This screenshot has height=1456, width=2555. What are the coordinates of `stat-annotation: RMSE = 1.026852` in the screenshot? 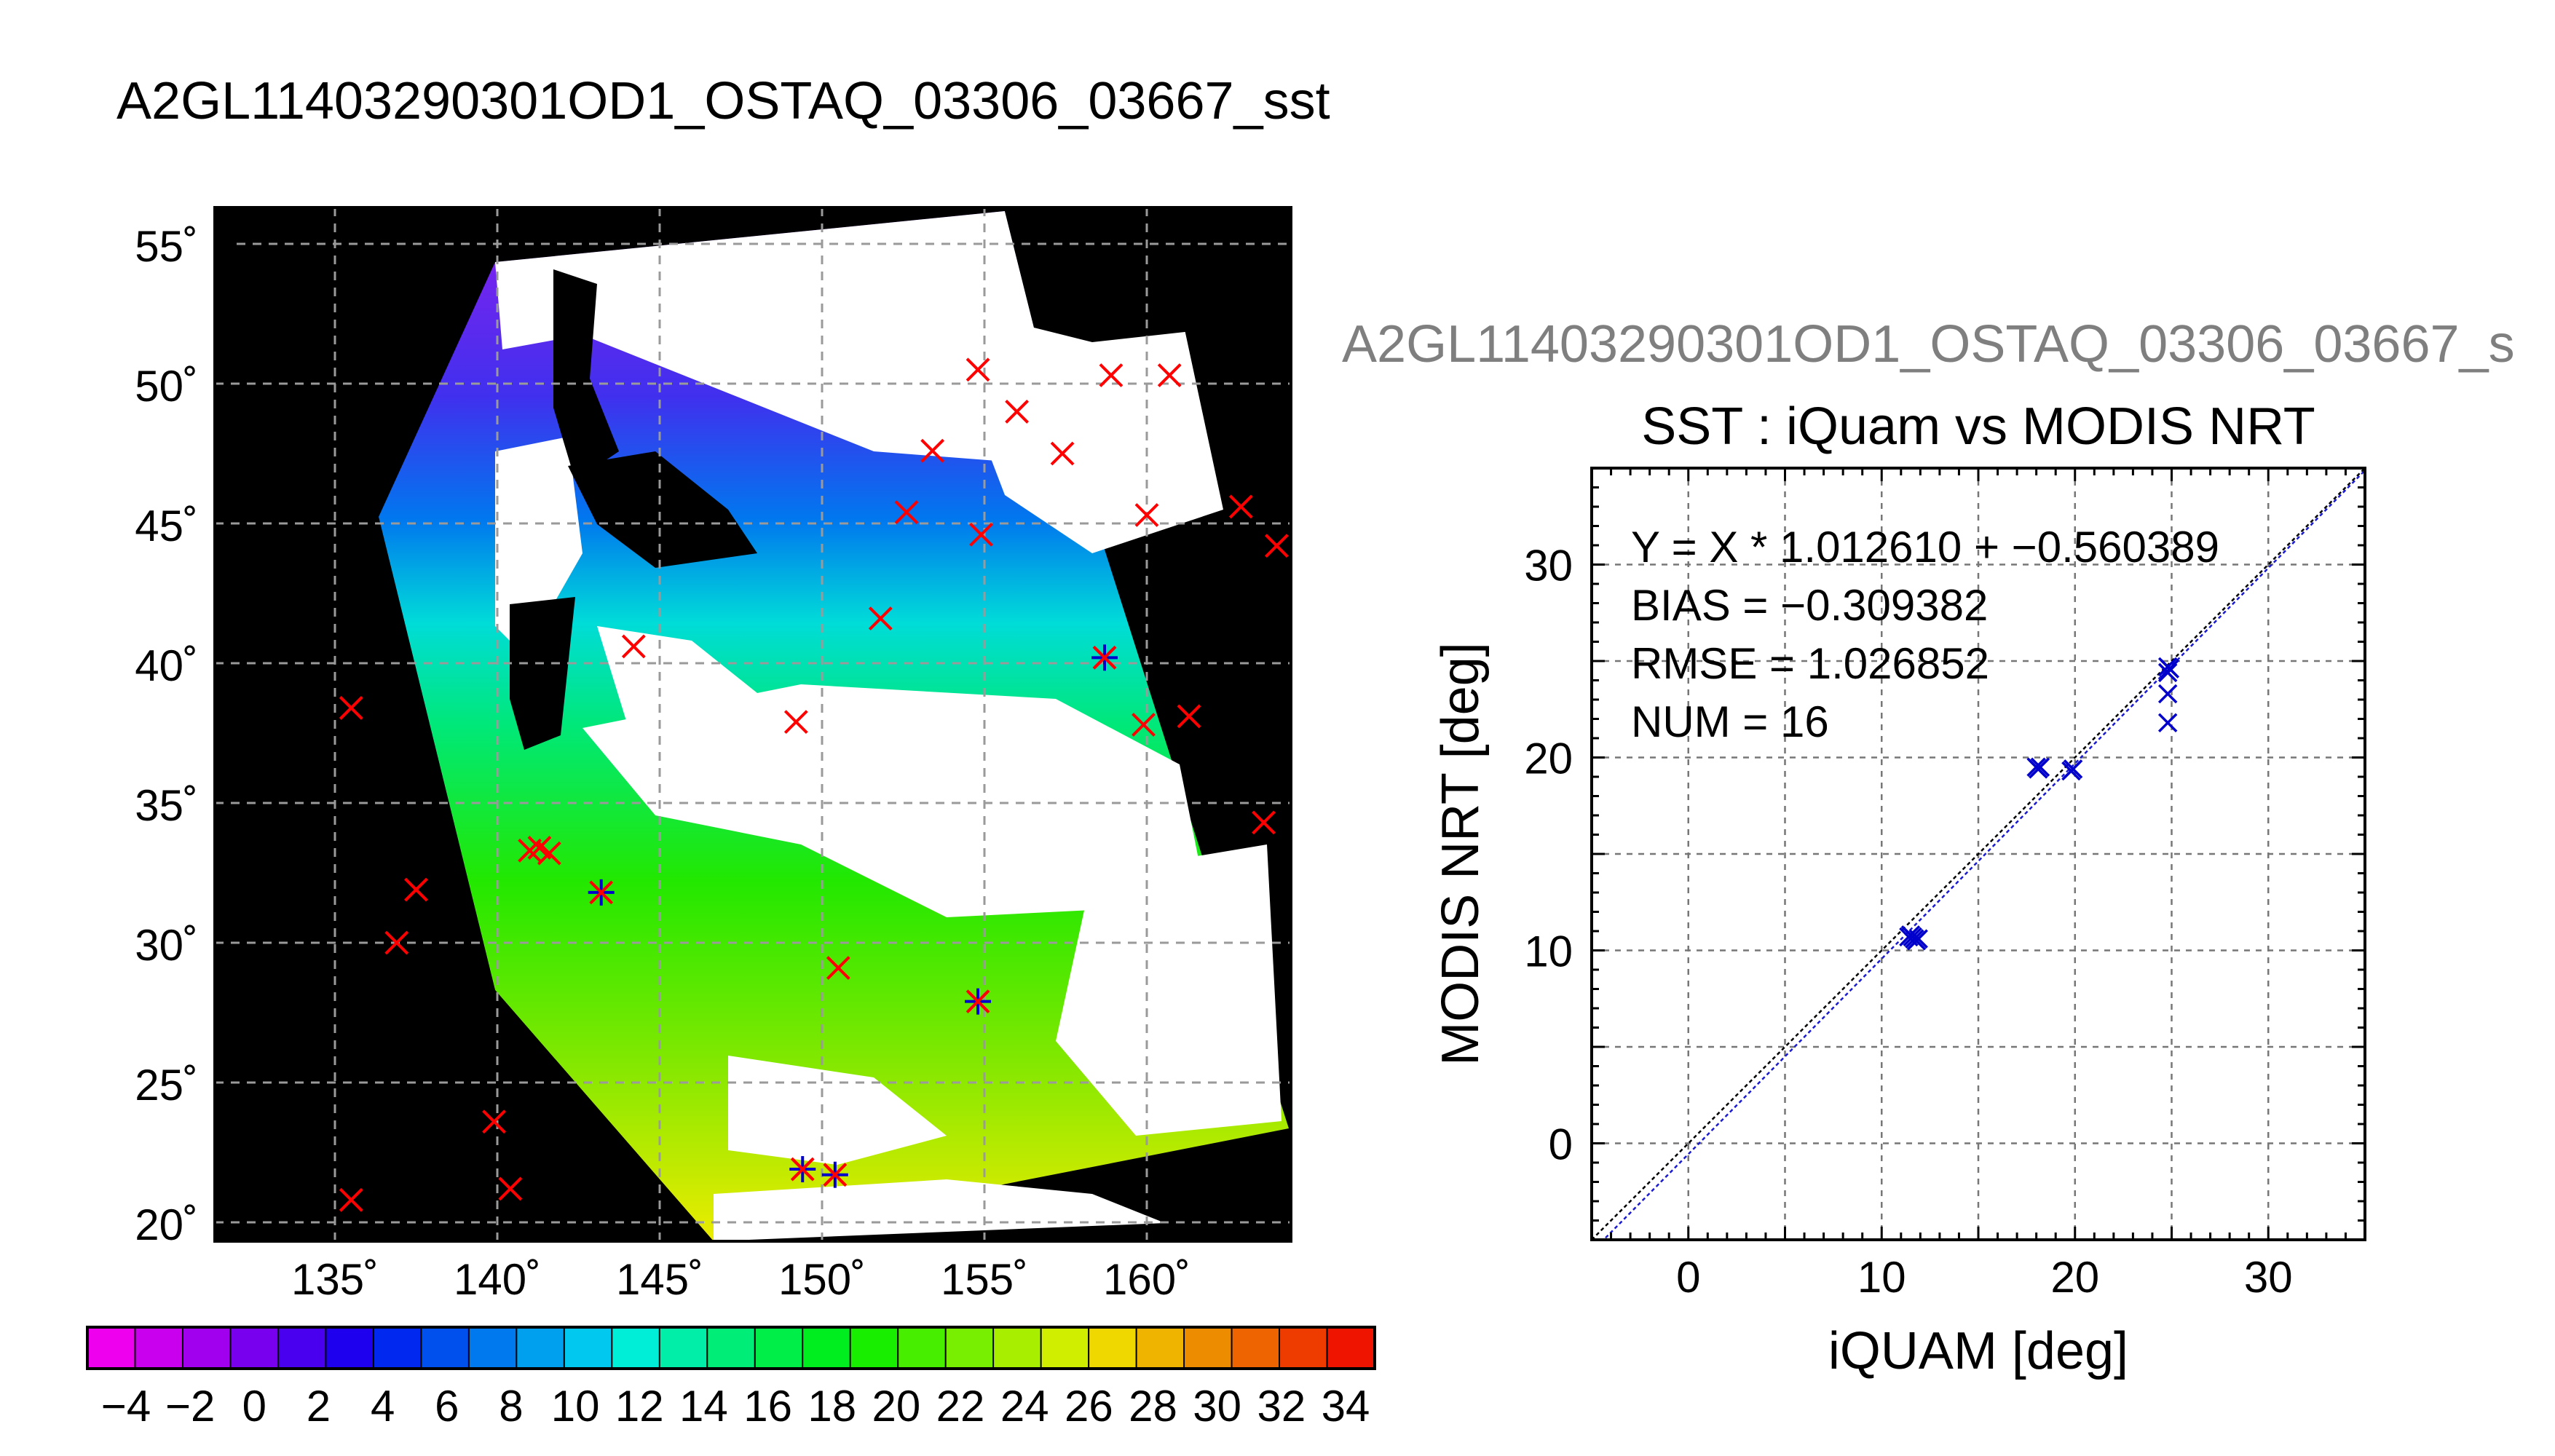 It's located at (1810, 663).